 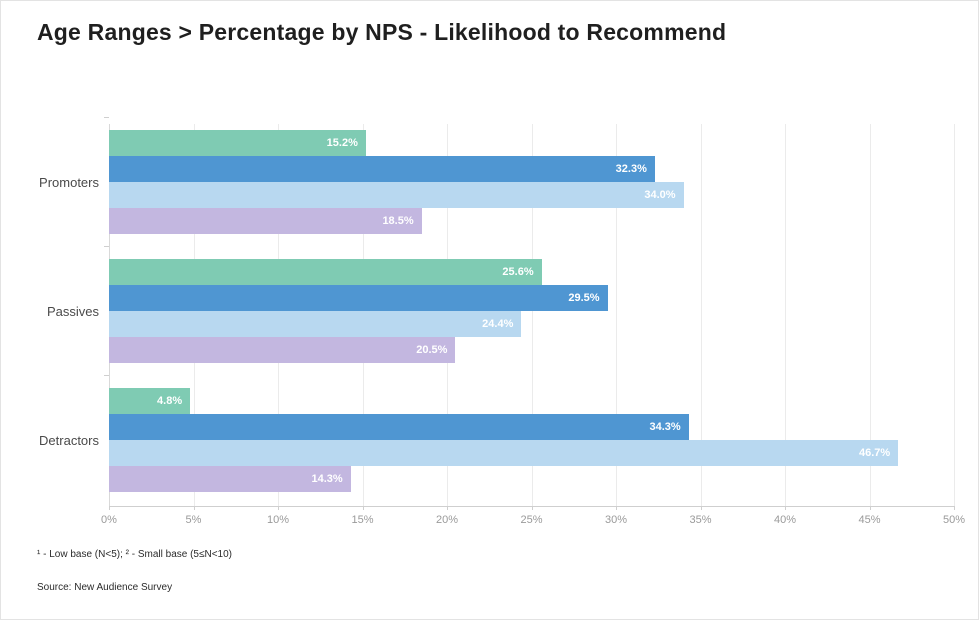 I want to click on bar-passives-series-1: 25.6%, so click(x=325, y=272).